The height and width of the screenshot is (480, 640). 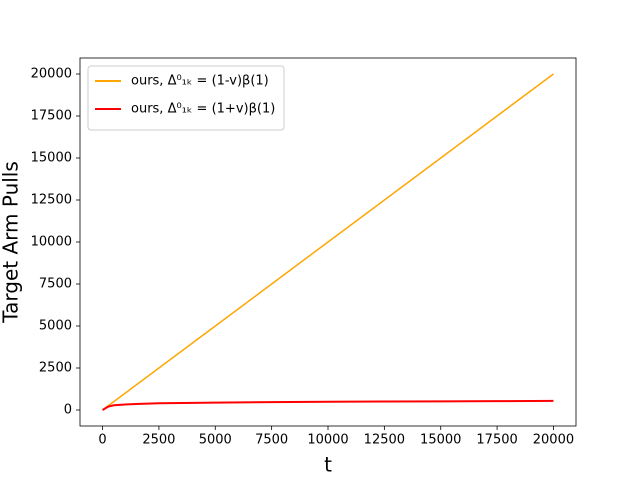 I want to click on y-tick-label: 12500, so click(x=51, y=199).